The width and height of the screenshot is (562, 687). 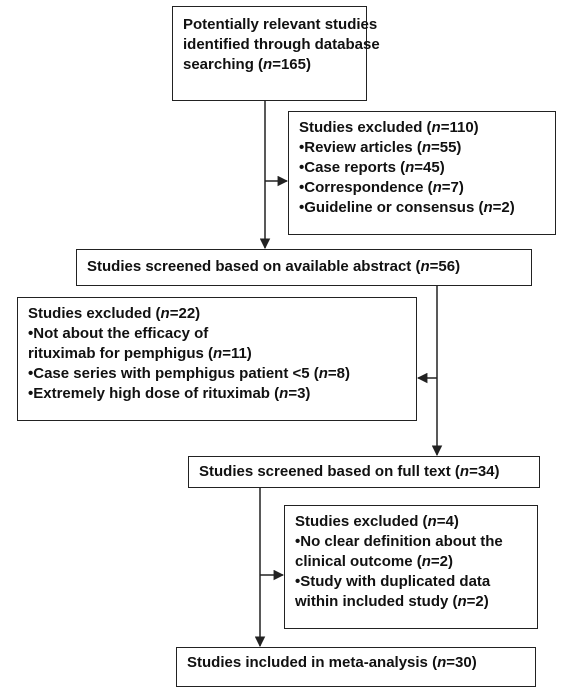 I want to click on line-text: =55), so click(x=446, y=147).